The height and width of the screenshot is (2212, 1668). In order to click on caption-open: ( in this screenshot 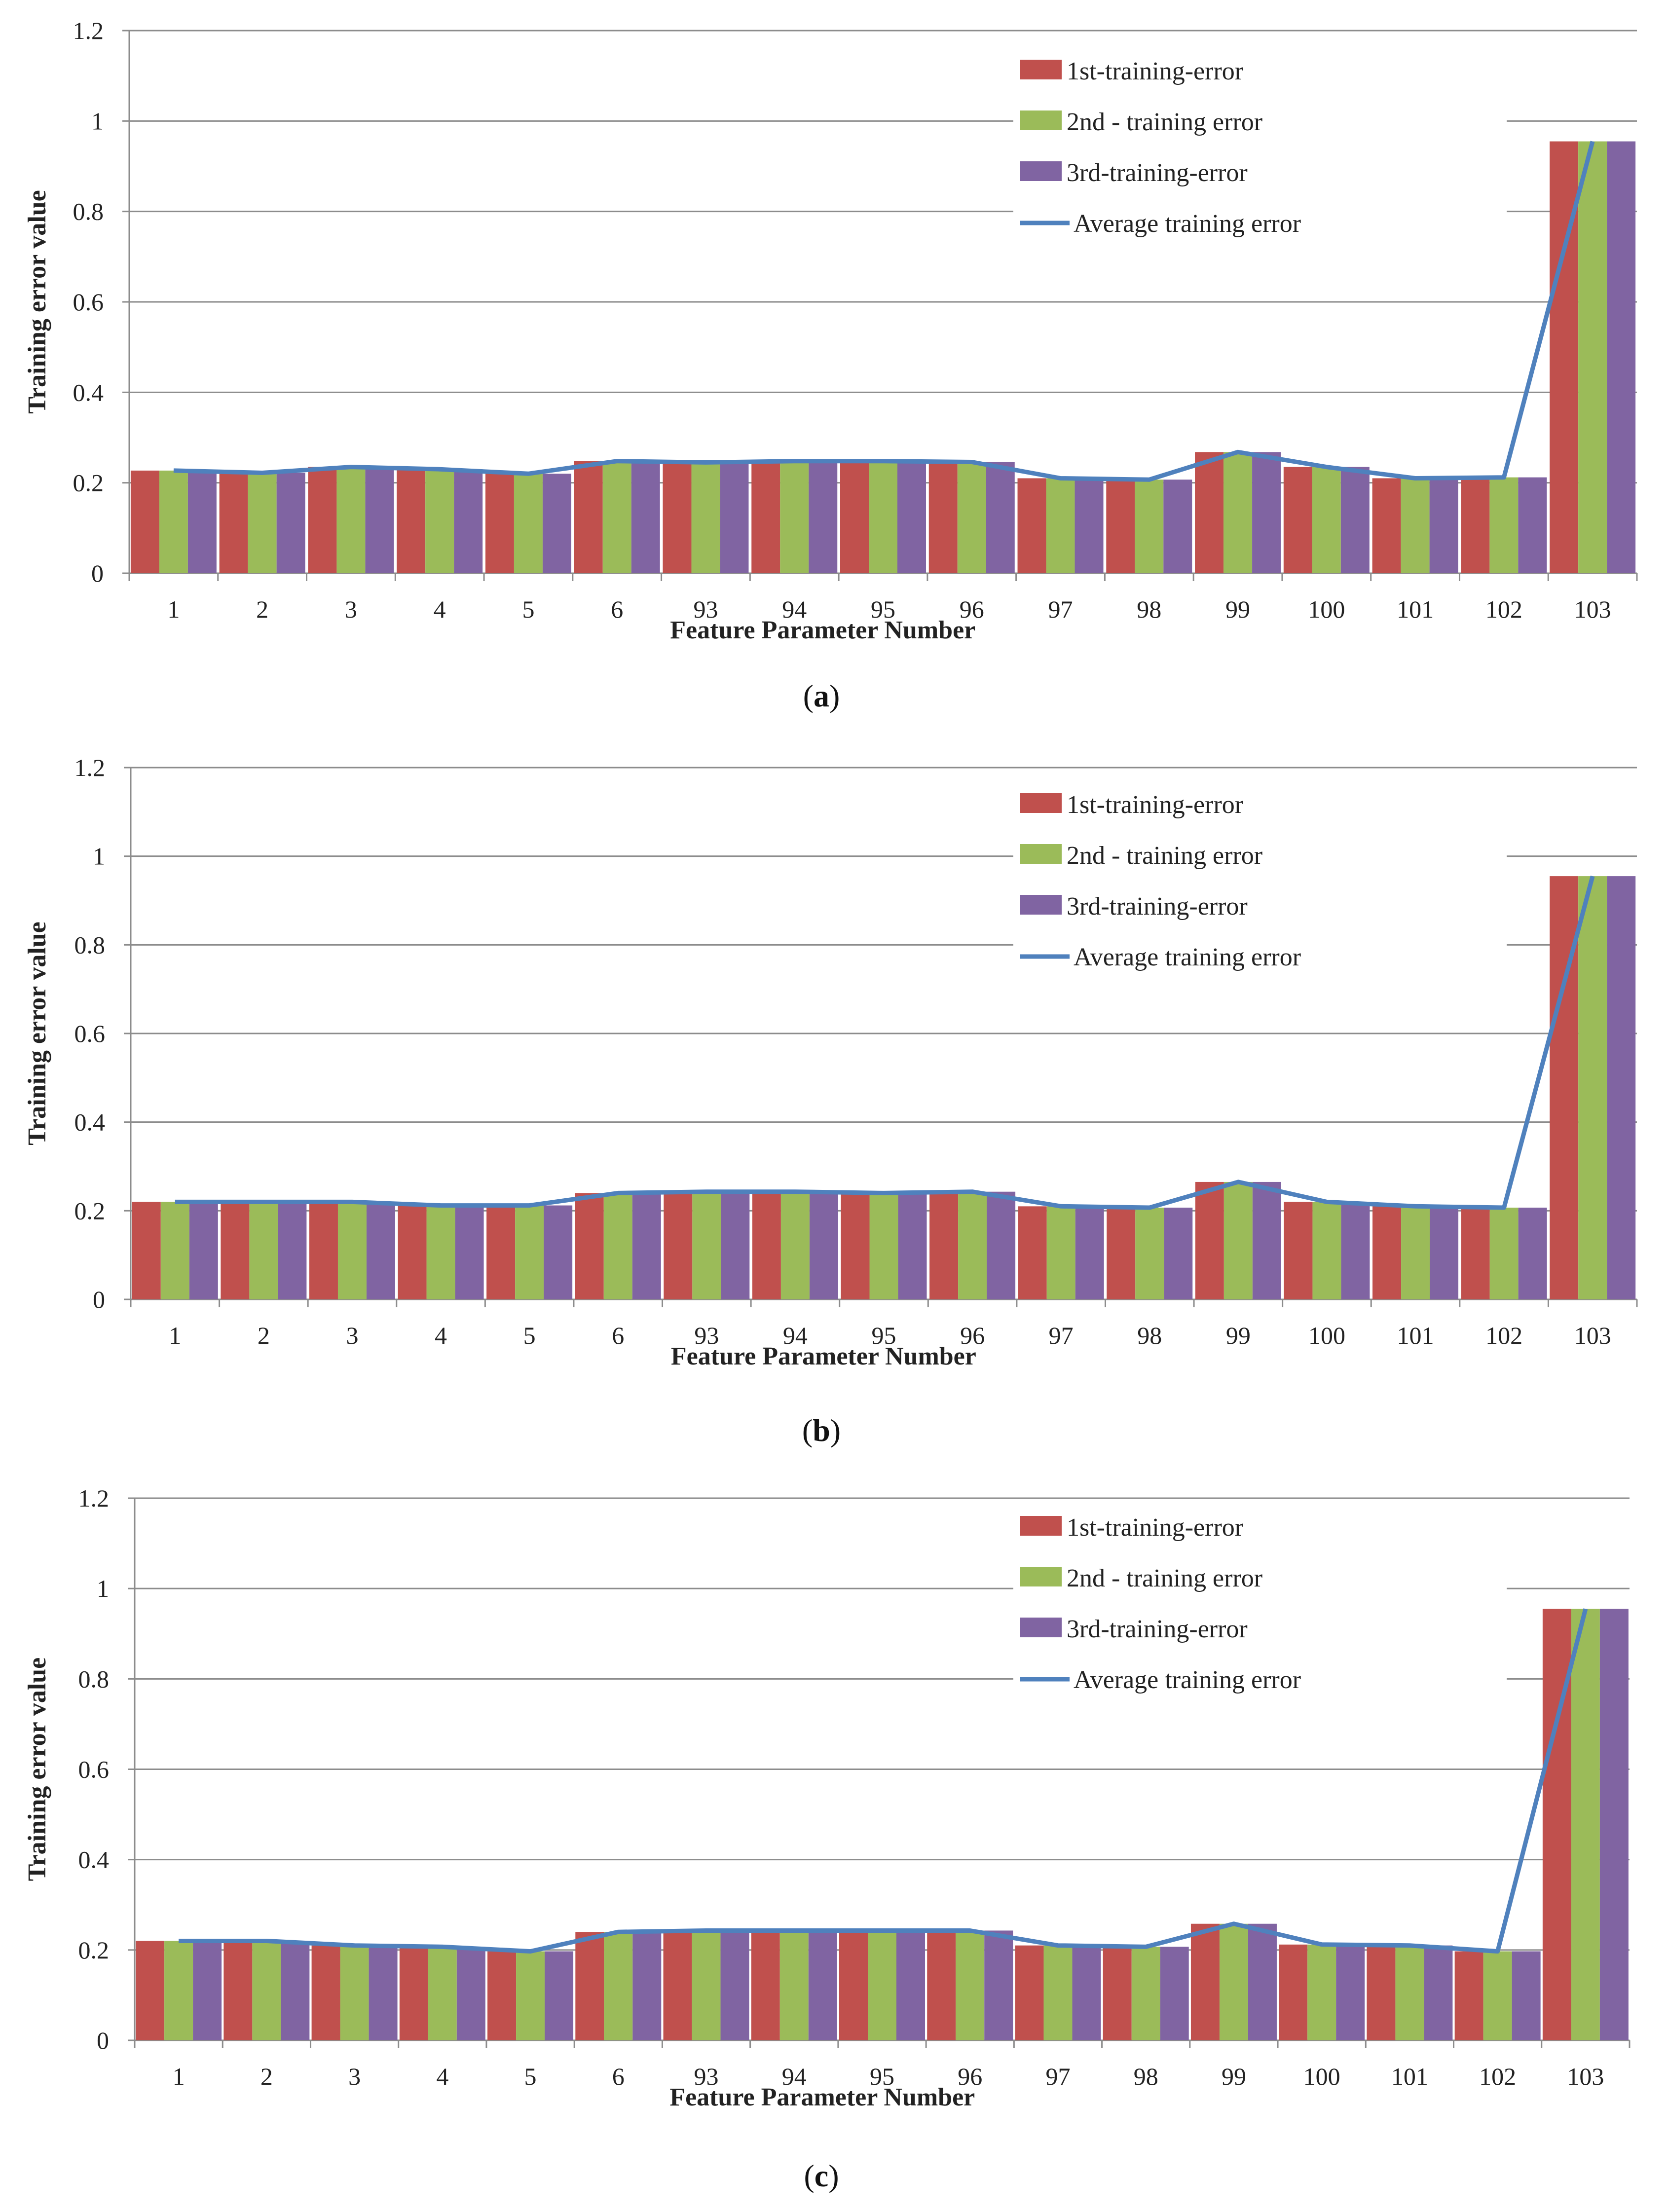, I will do `click(809, 2175)`.